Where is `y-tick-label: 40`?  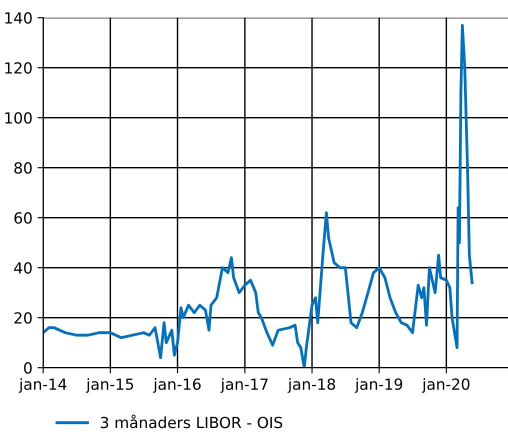 y-tick-label: 40 is located at coordinates (23, 268).